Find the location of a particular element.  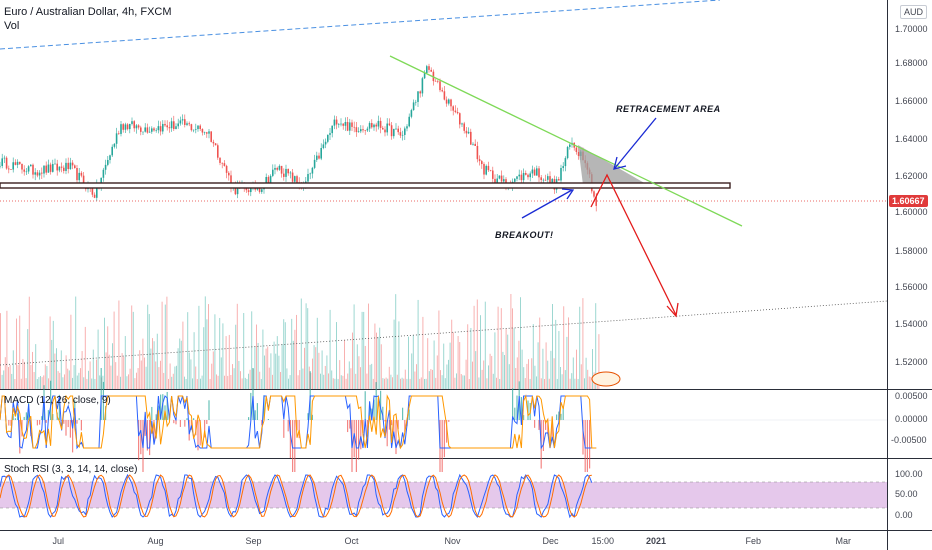

macd-tick: 0.00500 is located at coordinates (911, 396).